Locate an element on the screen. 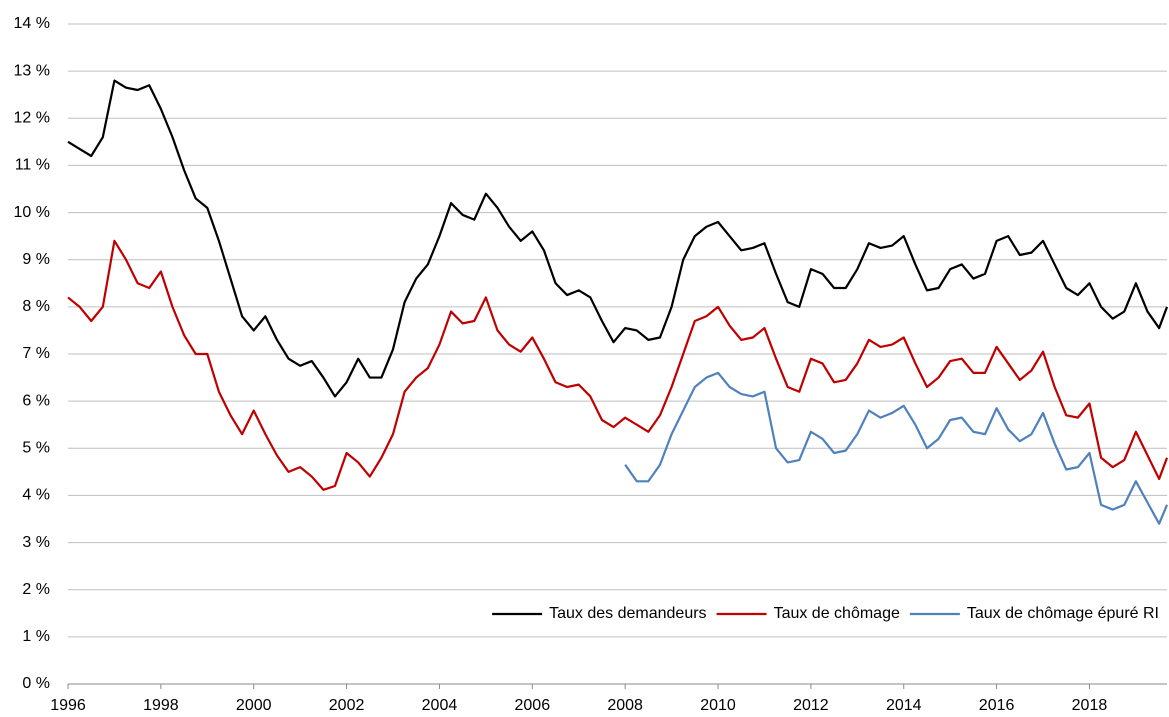  y-tick-label: 2 % is located at coordinates (36, 589).